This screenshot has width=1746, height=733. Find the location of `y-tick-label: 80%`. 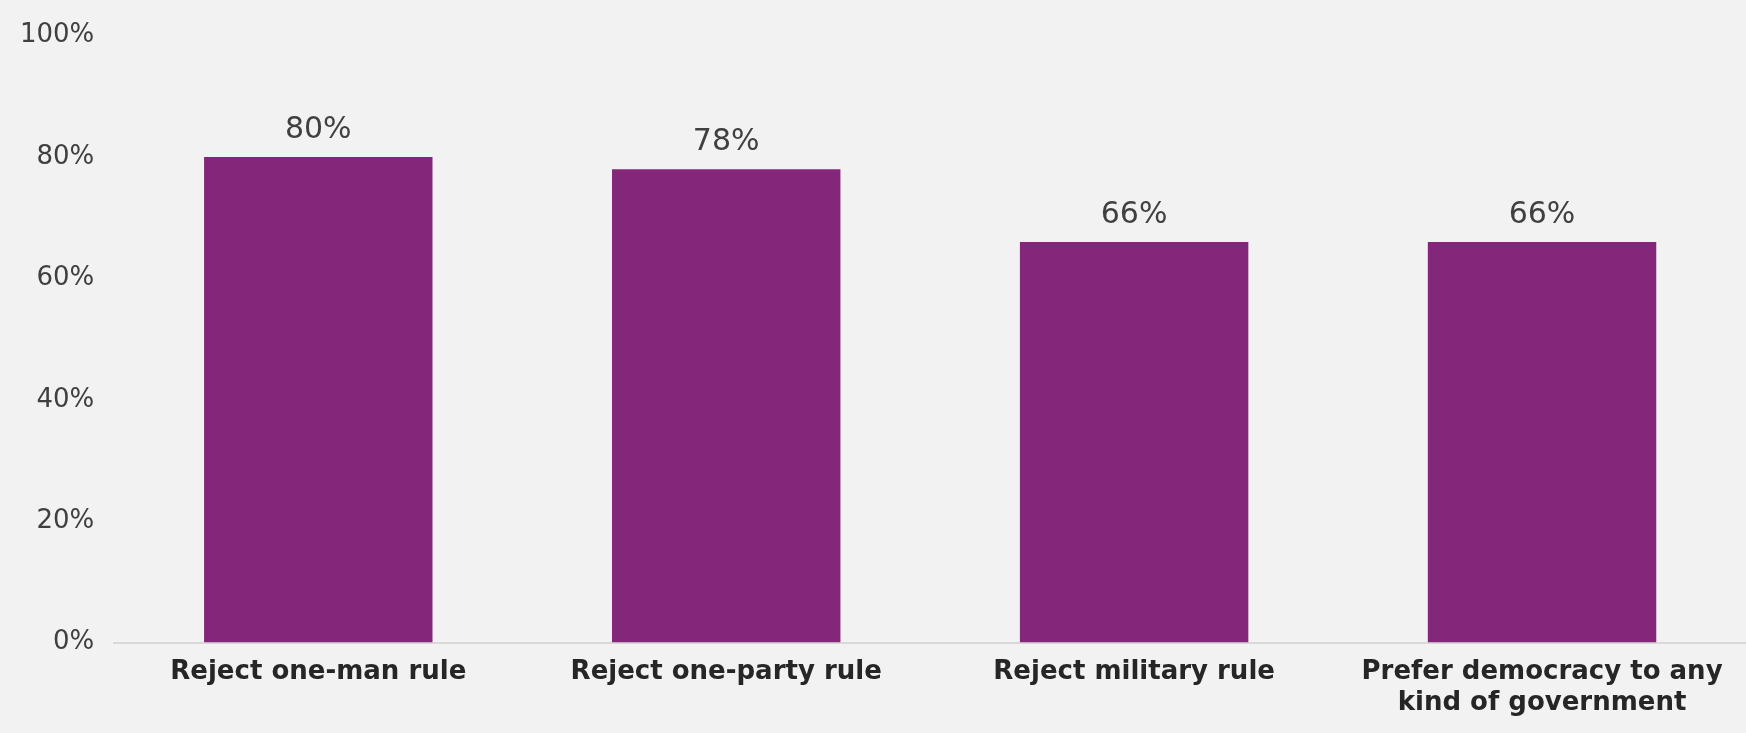

y-tick-label: 80% is located at coordinates (65, 154).